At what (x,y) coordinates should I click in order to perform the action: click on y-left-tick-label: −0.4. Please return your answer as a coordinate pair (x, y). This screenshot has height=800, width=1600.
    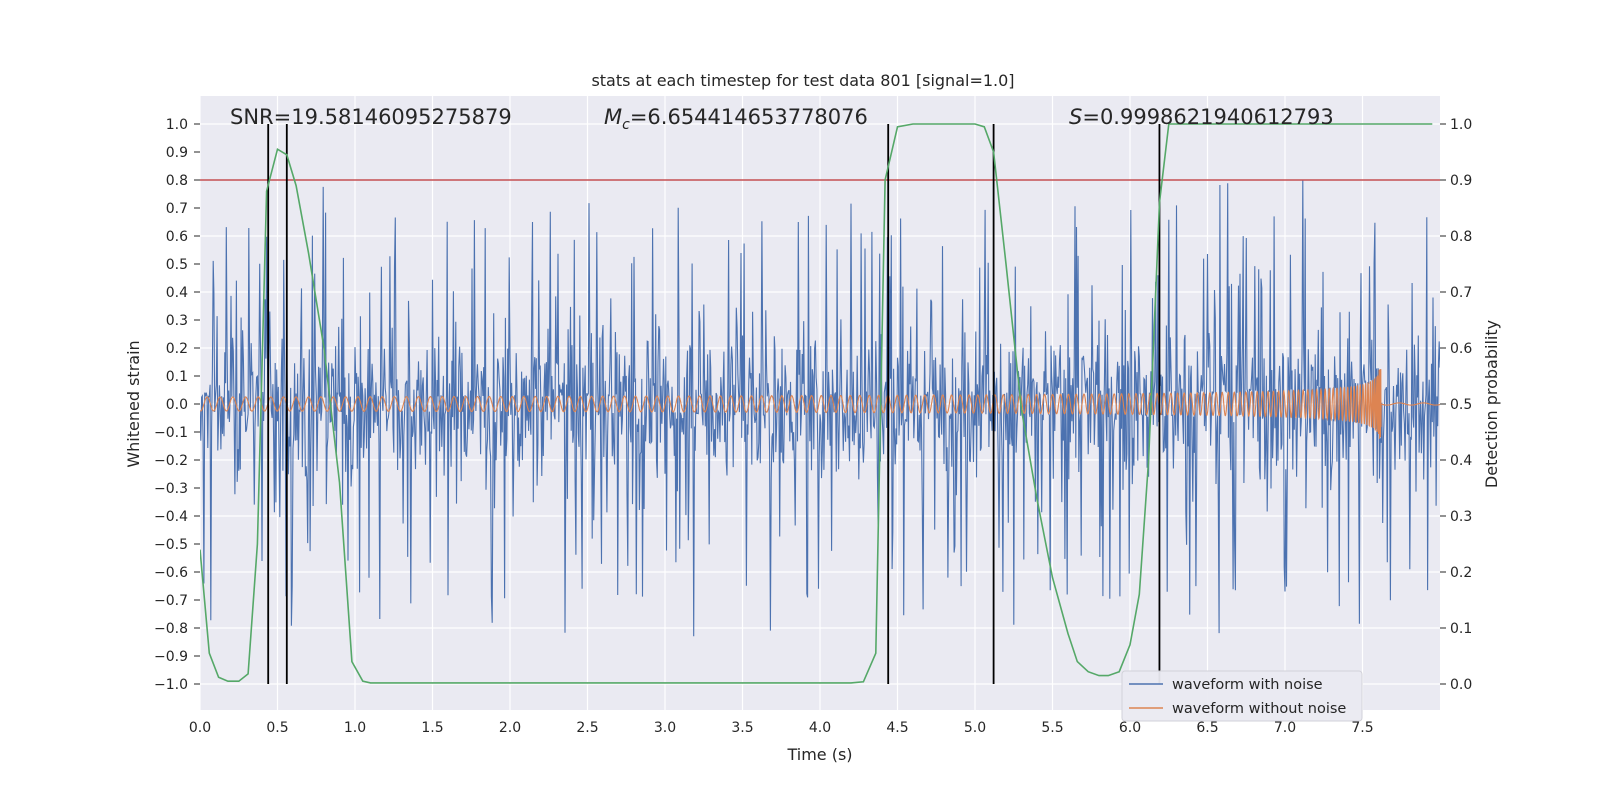
    Looking at the image, I should click on (171, 517).